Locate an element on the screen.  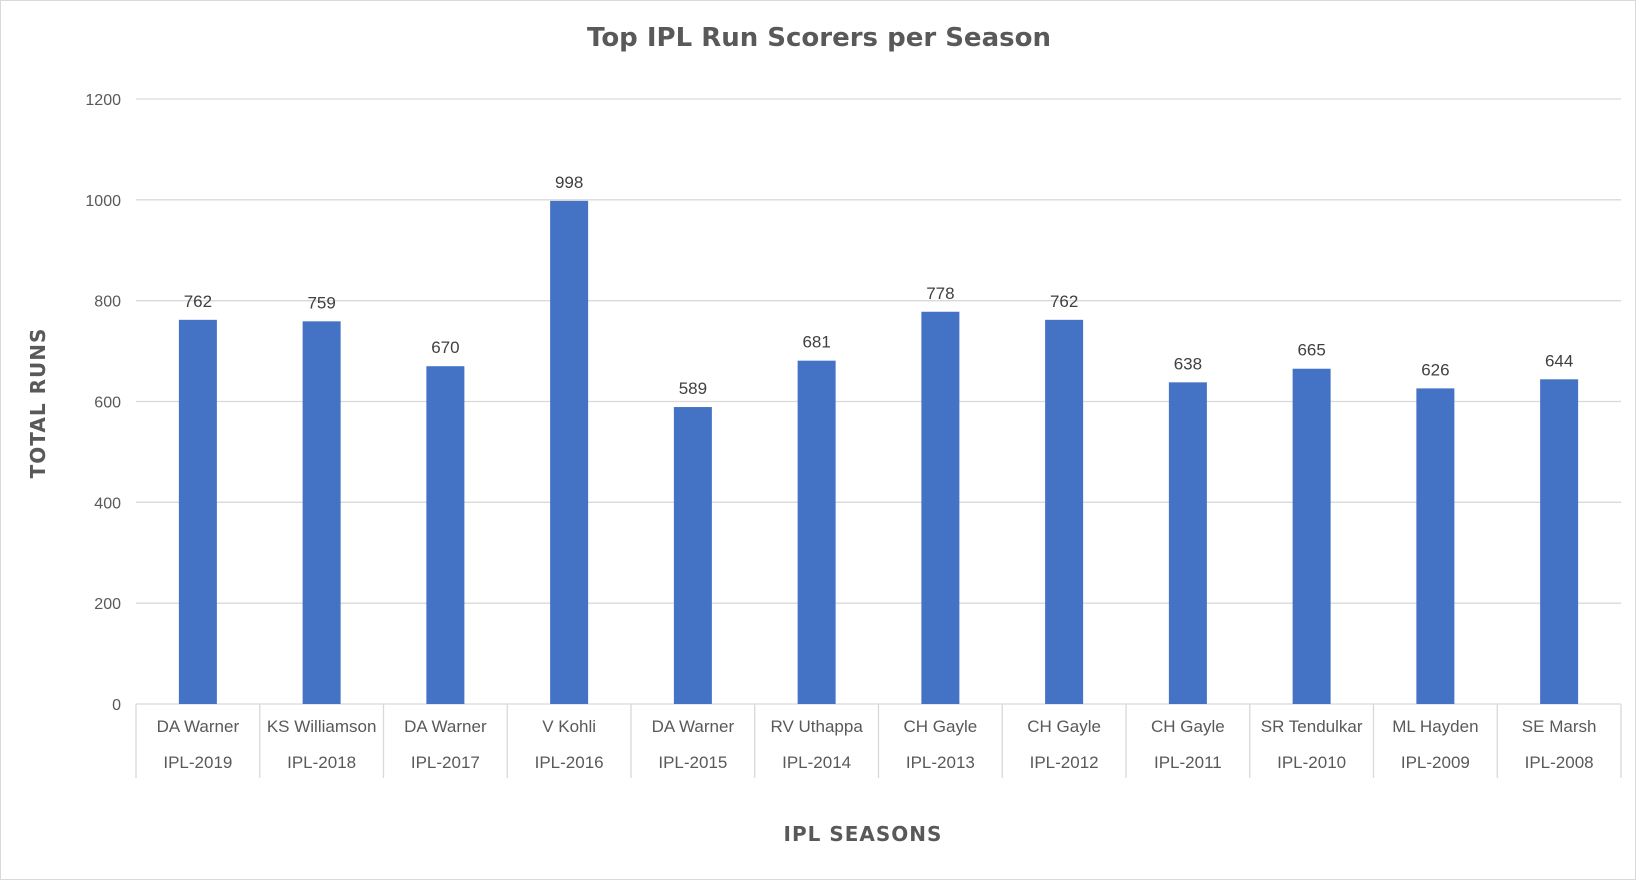
x-category-player: RV Uthappa is located at coordinates (816, 726).